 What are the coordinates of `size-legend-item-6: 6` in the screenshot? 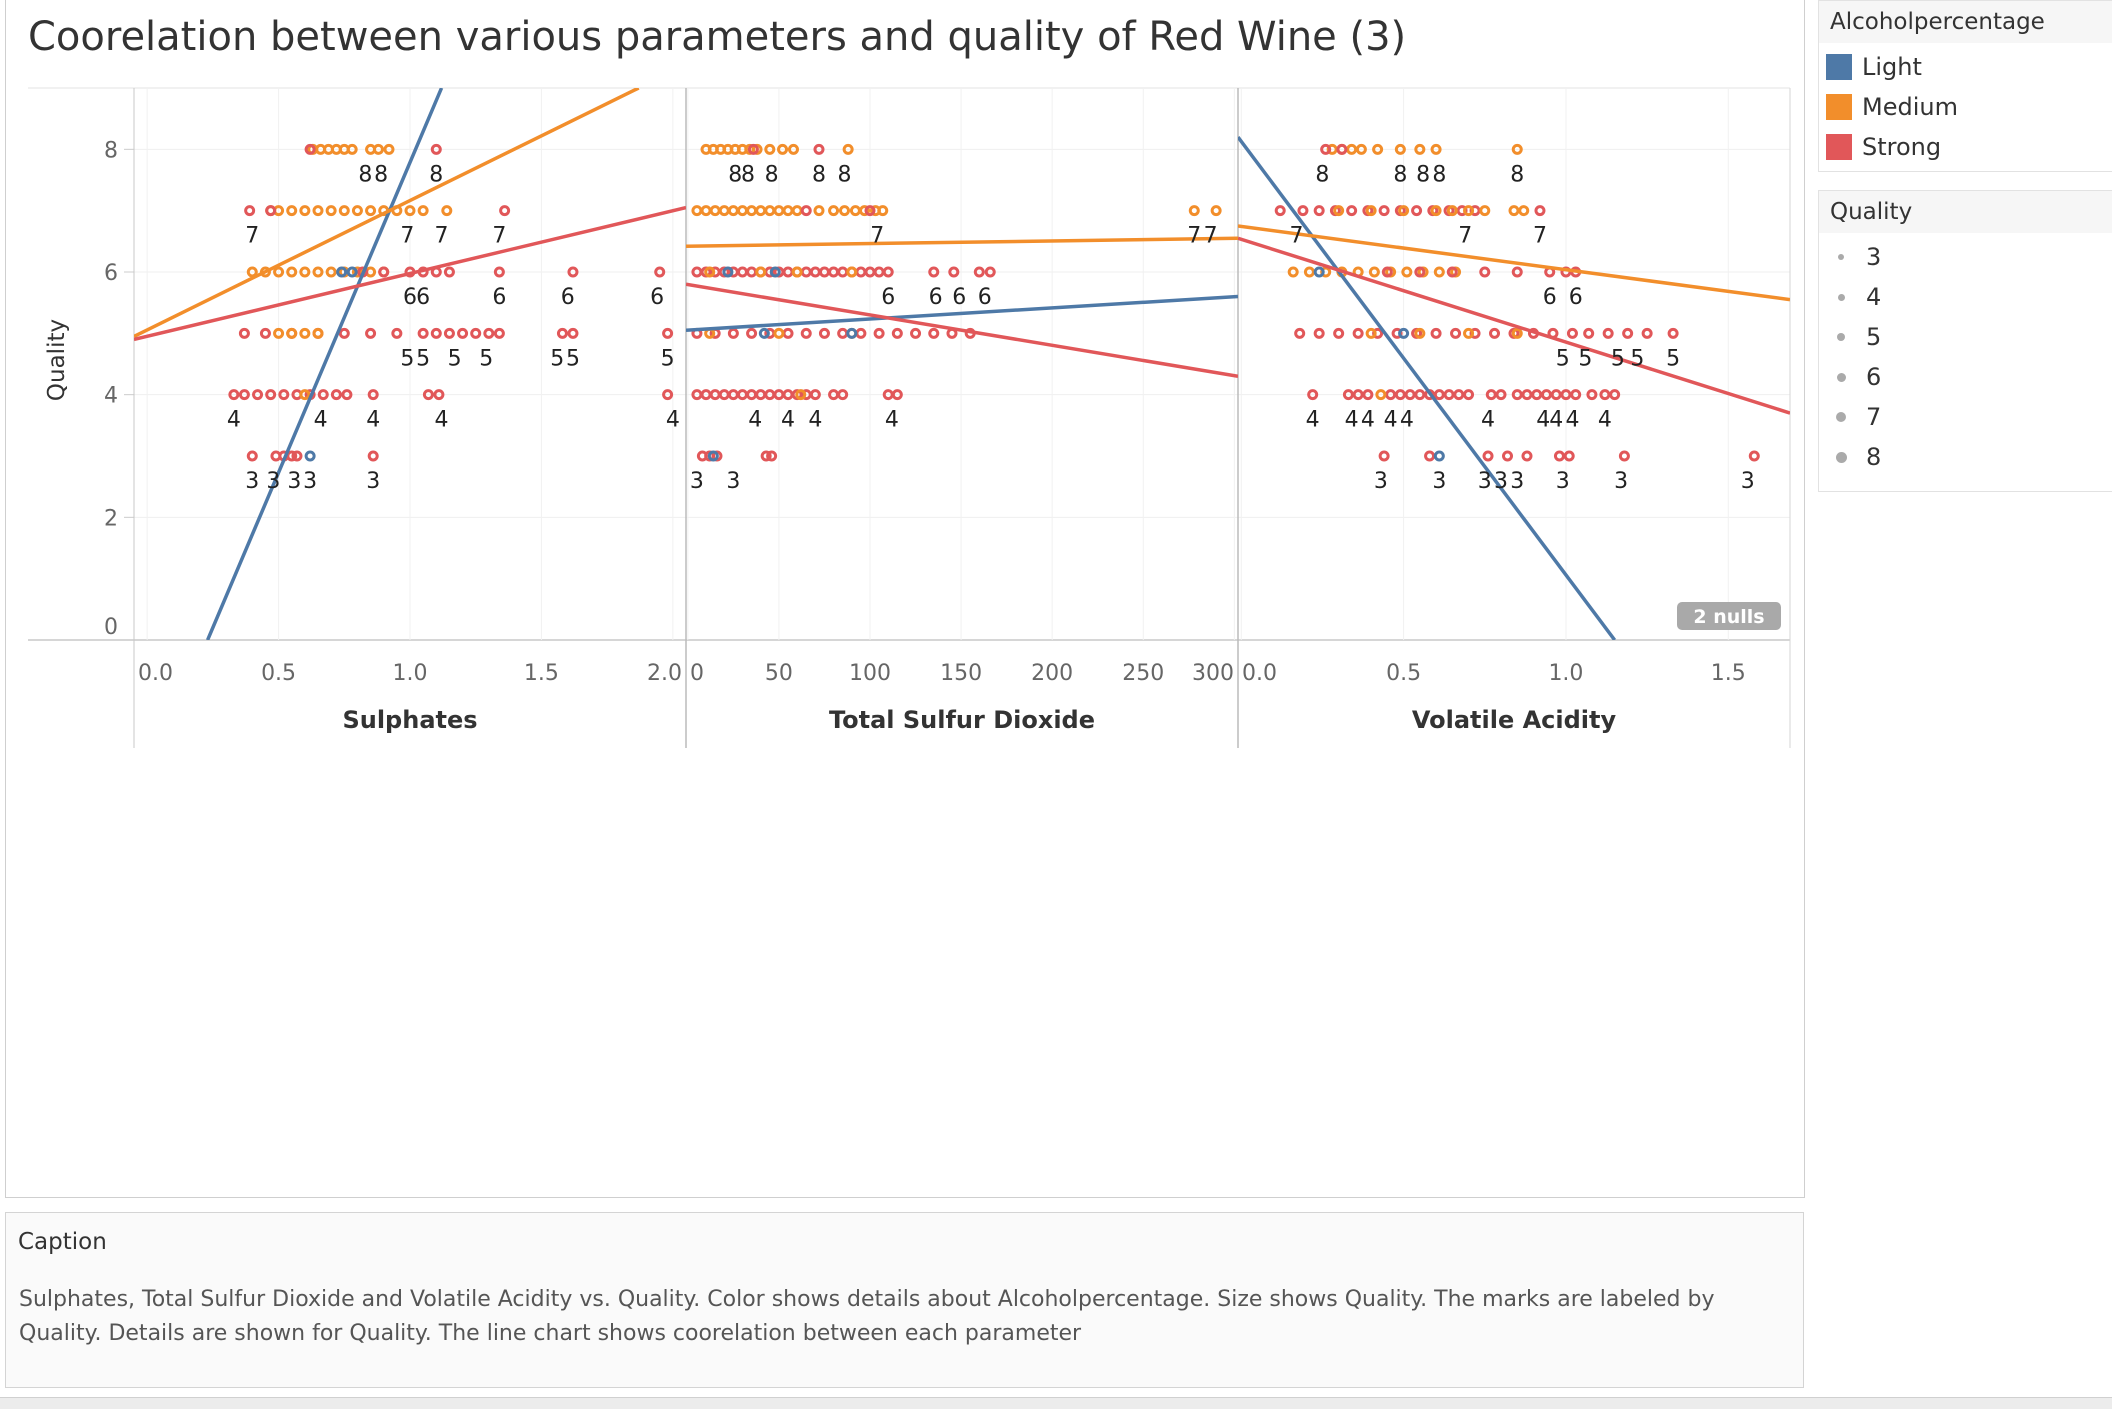 It's located at (1965, 377).